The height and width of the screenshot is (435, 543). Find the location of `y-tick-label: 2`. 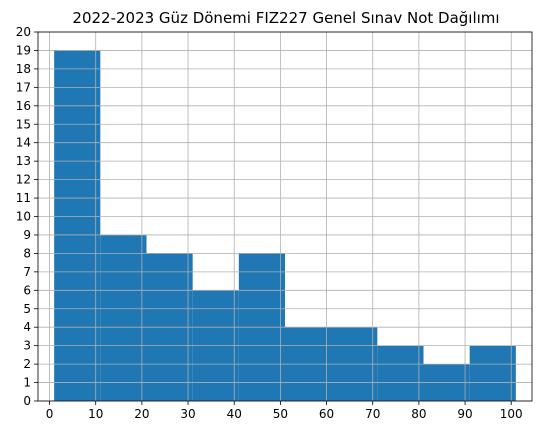

y-tick-label: 2 is located at coordinates (27, 364).